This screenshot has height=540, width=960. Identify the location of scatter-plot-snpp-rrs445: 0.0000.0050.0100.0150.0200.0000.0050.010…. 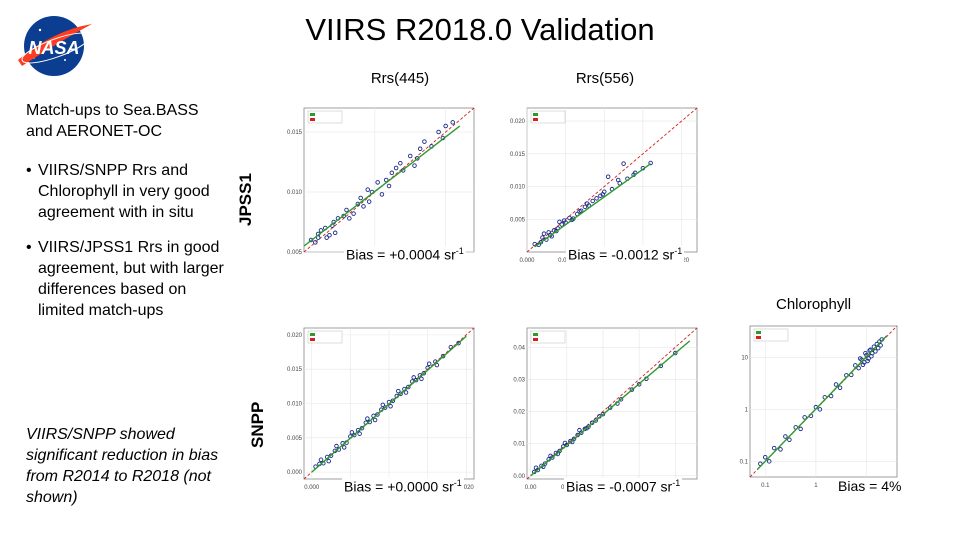
(381, 409).